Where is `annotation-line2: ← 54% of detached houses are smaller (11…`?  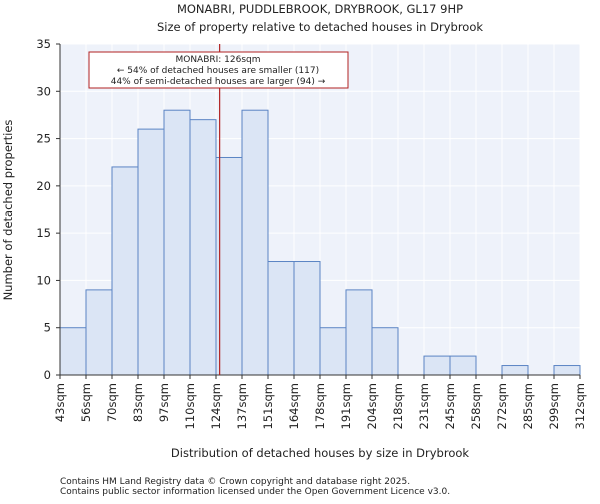
annotation-line2: ← 54% of detached houses are smaller (11… is located at coordinates (218, 71).